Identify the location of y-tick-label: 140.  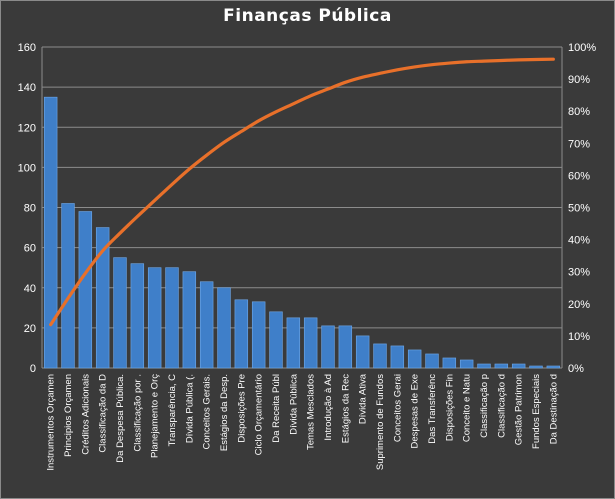
(27, 88).